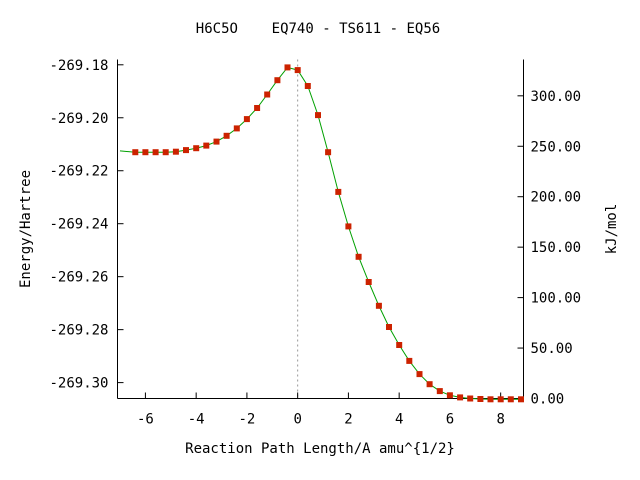 The width and height of the screenshot is (640, 480). What do you see at coordinates (78, 172) in the screenshot?
I see `y-tick-label: -269.22` at bounding box center [78, 172].